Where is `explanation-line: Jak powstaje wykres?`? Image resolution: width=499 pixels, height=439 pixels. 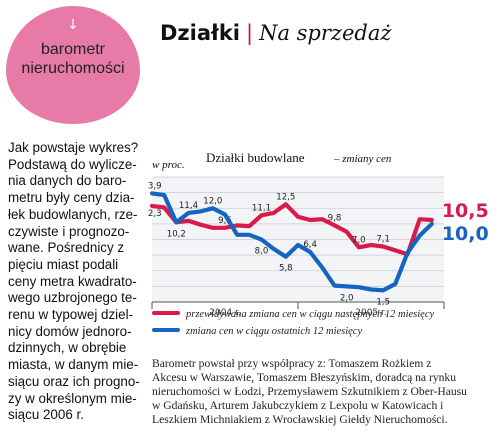 explanation-line: Jak powstaje wykres? is located at coordinates (73, 147).